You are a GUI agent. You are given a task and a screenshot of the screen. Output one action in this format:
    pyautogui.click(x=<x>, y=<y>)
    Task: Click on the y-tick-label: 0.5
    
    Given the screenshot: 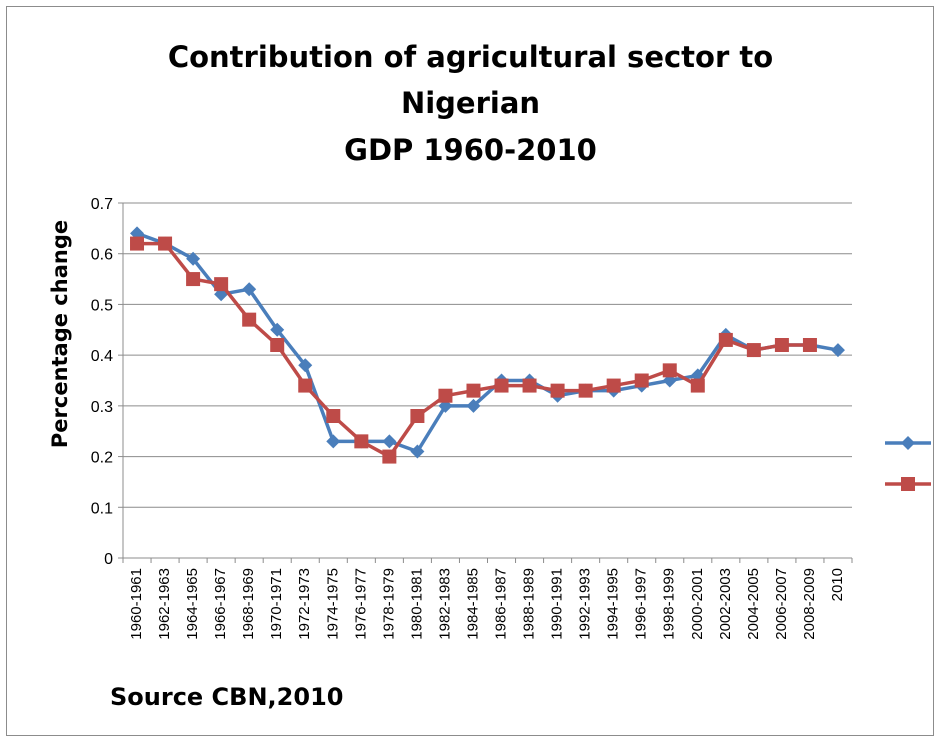 What is the action you would take?
    pyautogui.click(x=102, y=305)
    